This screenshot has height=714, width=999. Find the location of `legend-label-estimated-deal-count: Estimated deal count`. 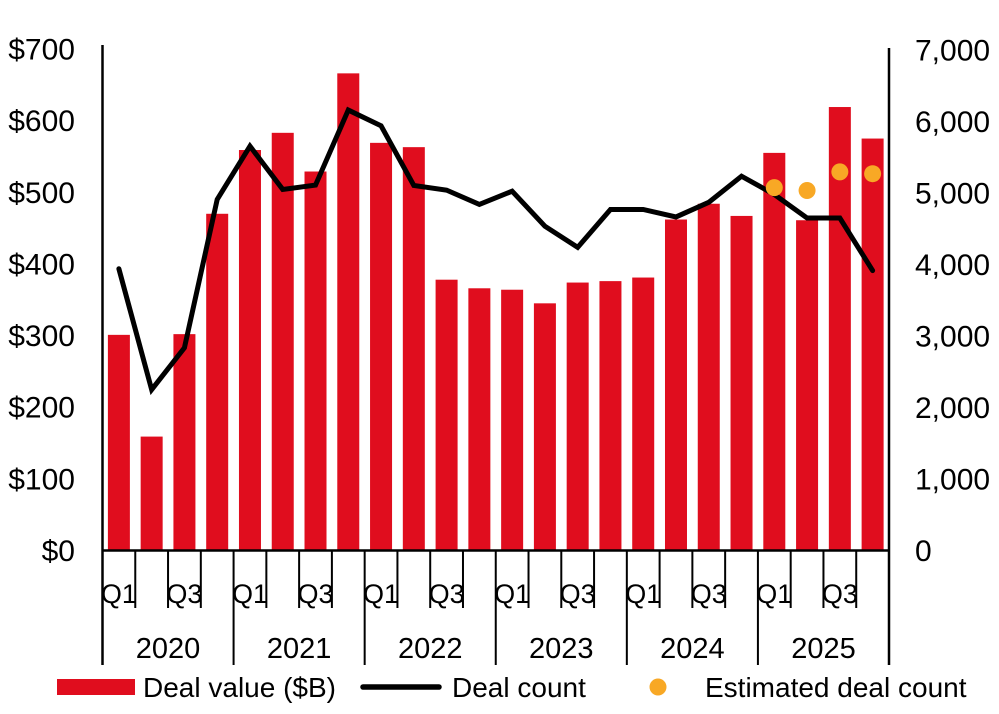

legend-label-estimated-deal-count: Estimated deal count is located at coordinates (836, 687).